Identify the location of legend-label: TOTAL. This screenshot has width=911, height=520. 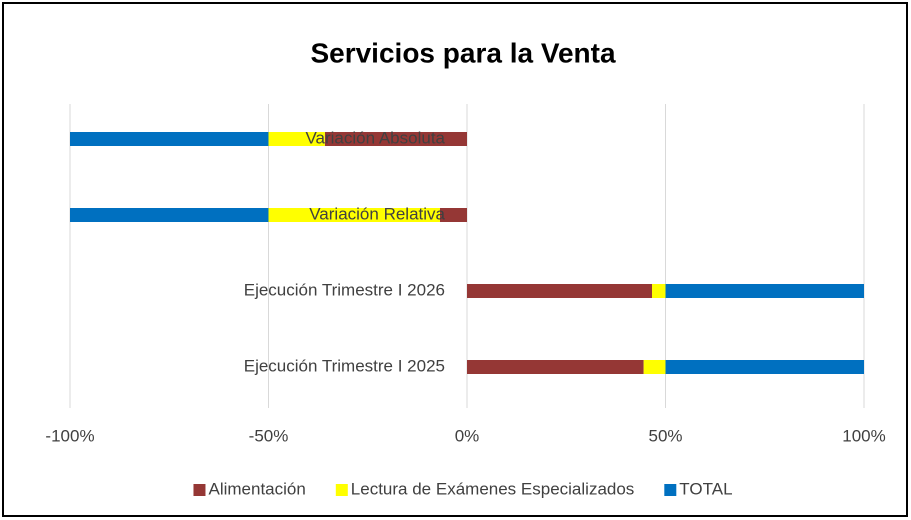
(705, 488).